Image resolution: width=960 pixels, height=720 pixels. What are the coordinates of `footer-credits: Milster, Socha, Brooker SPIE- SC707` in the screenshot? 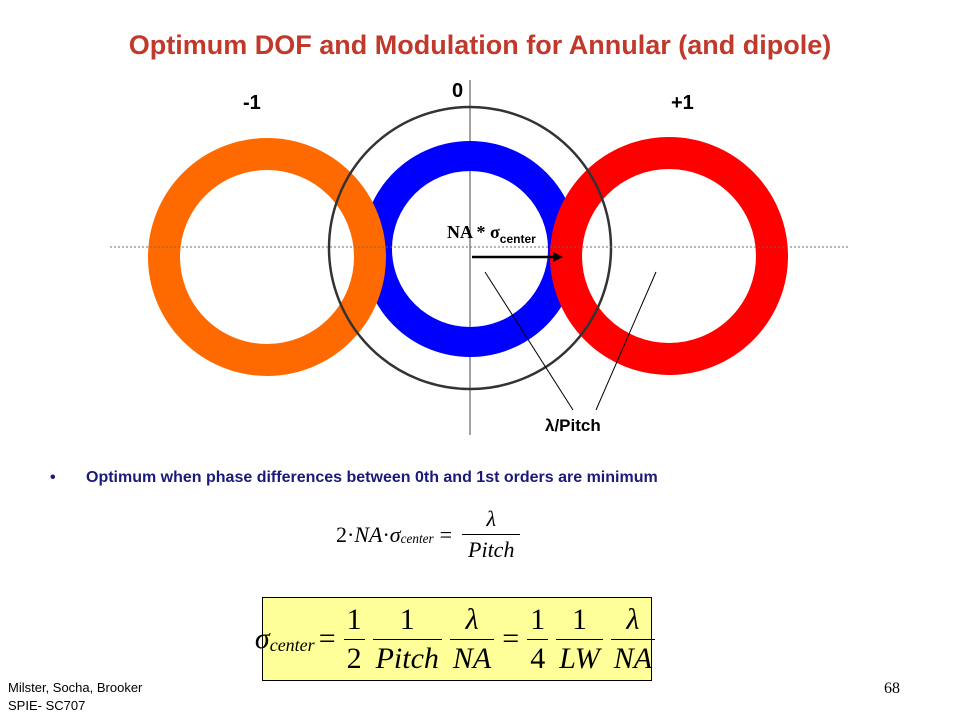 It's located at (75, 697).